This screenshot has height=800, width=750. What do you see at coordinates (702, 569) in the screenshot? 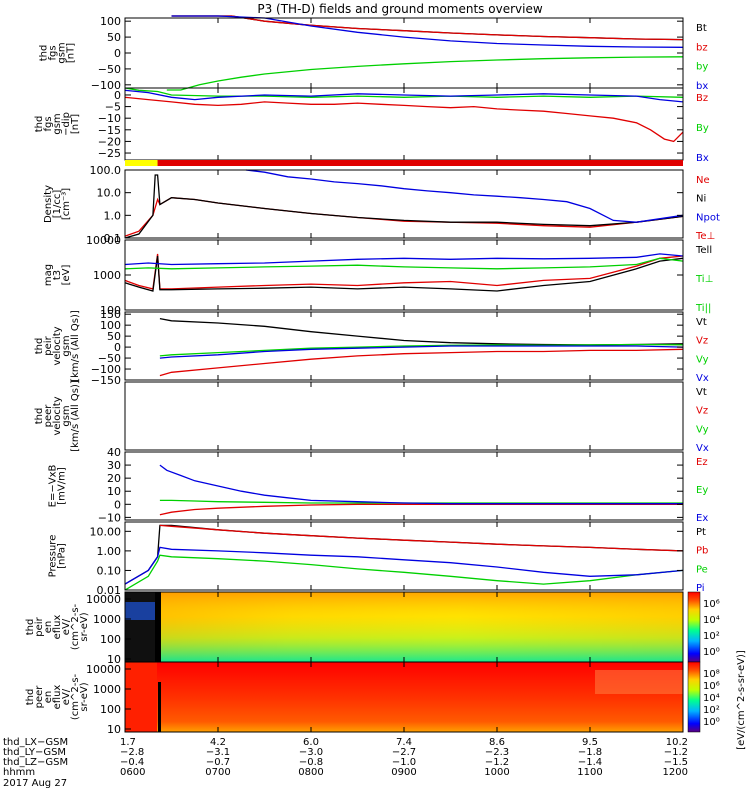
I see `legend-Pe: Pe` at bounding box center [702, 569].